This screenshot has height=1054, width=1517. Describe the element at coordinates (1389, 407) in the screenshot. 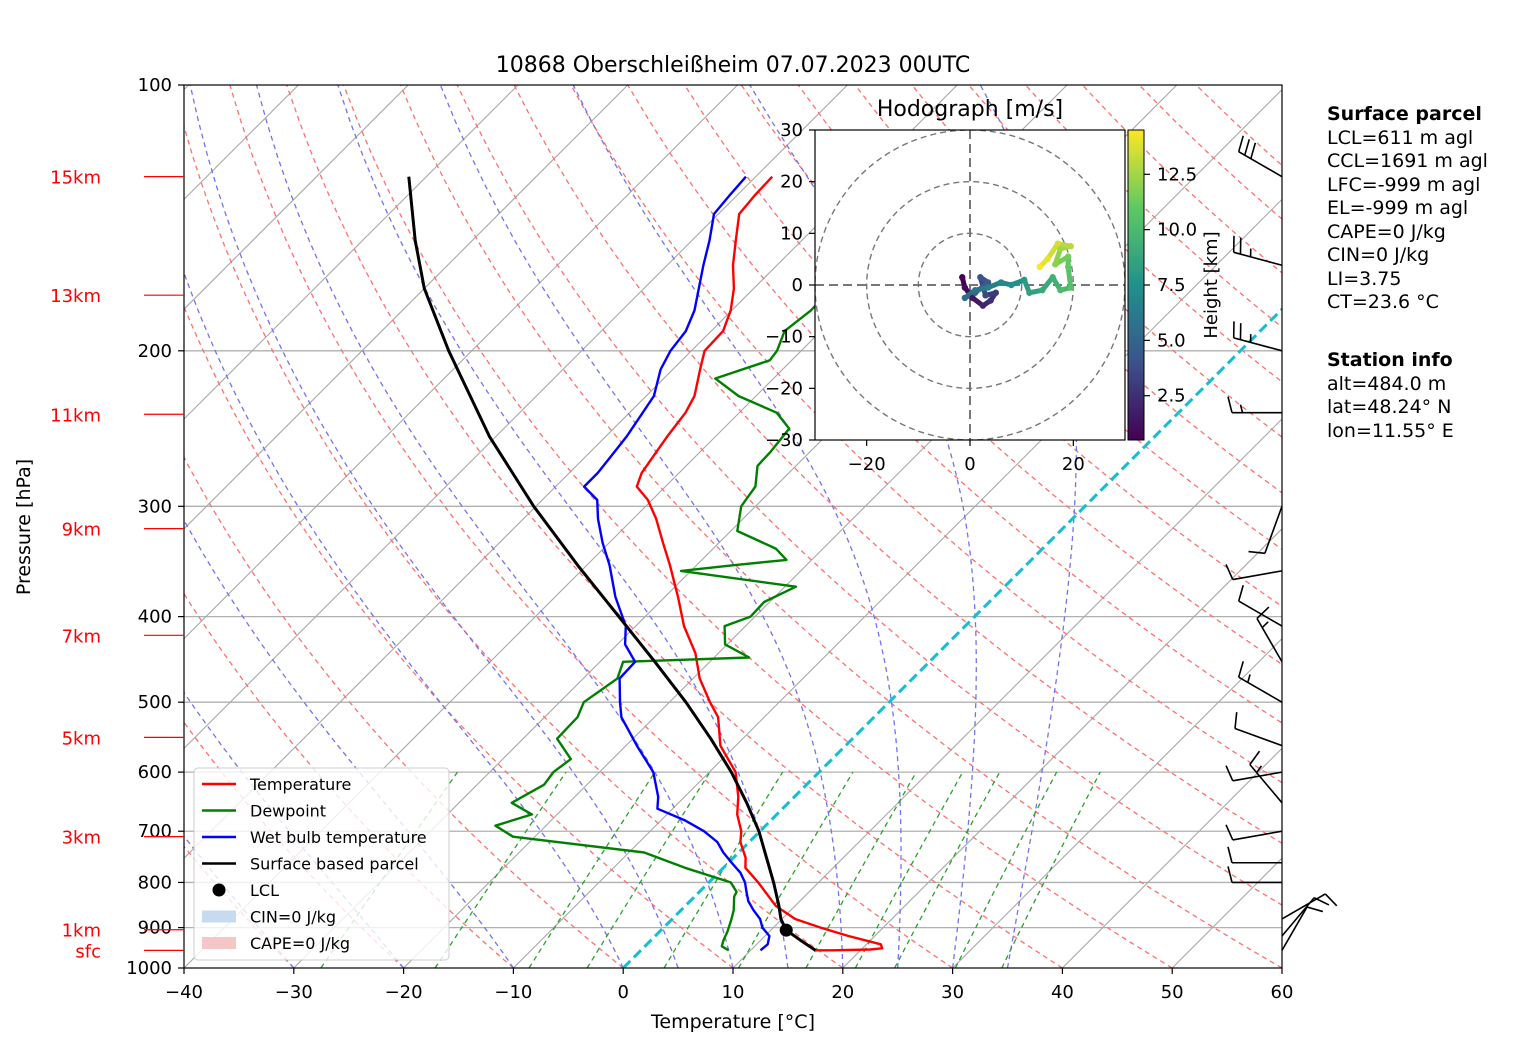

I see `latitude-line: lat=48.24° N` at that location.